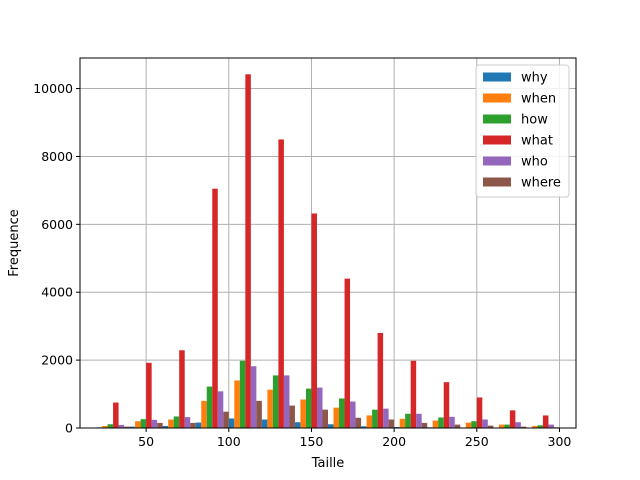  I want to click on y-axis-label: Frequence, so click(14, 242).